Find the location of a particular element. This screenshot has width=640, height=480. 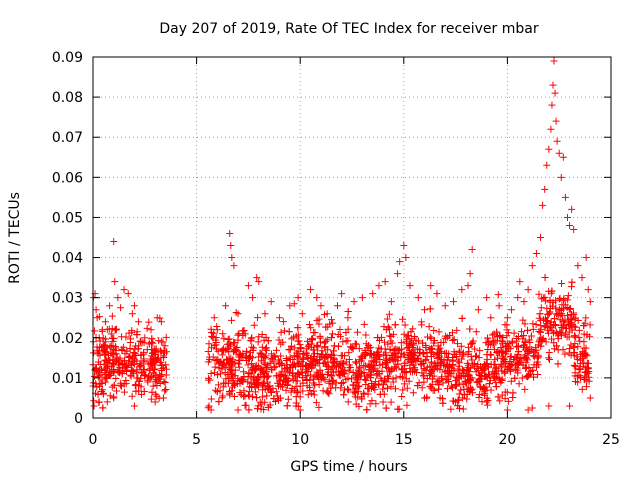

y-axis-label: ROTI / TECUs is located at coordinates (15, 238).